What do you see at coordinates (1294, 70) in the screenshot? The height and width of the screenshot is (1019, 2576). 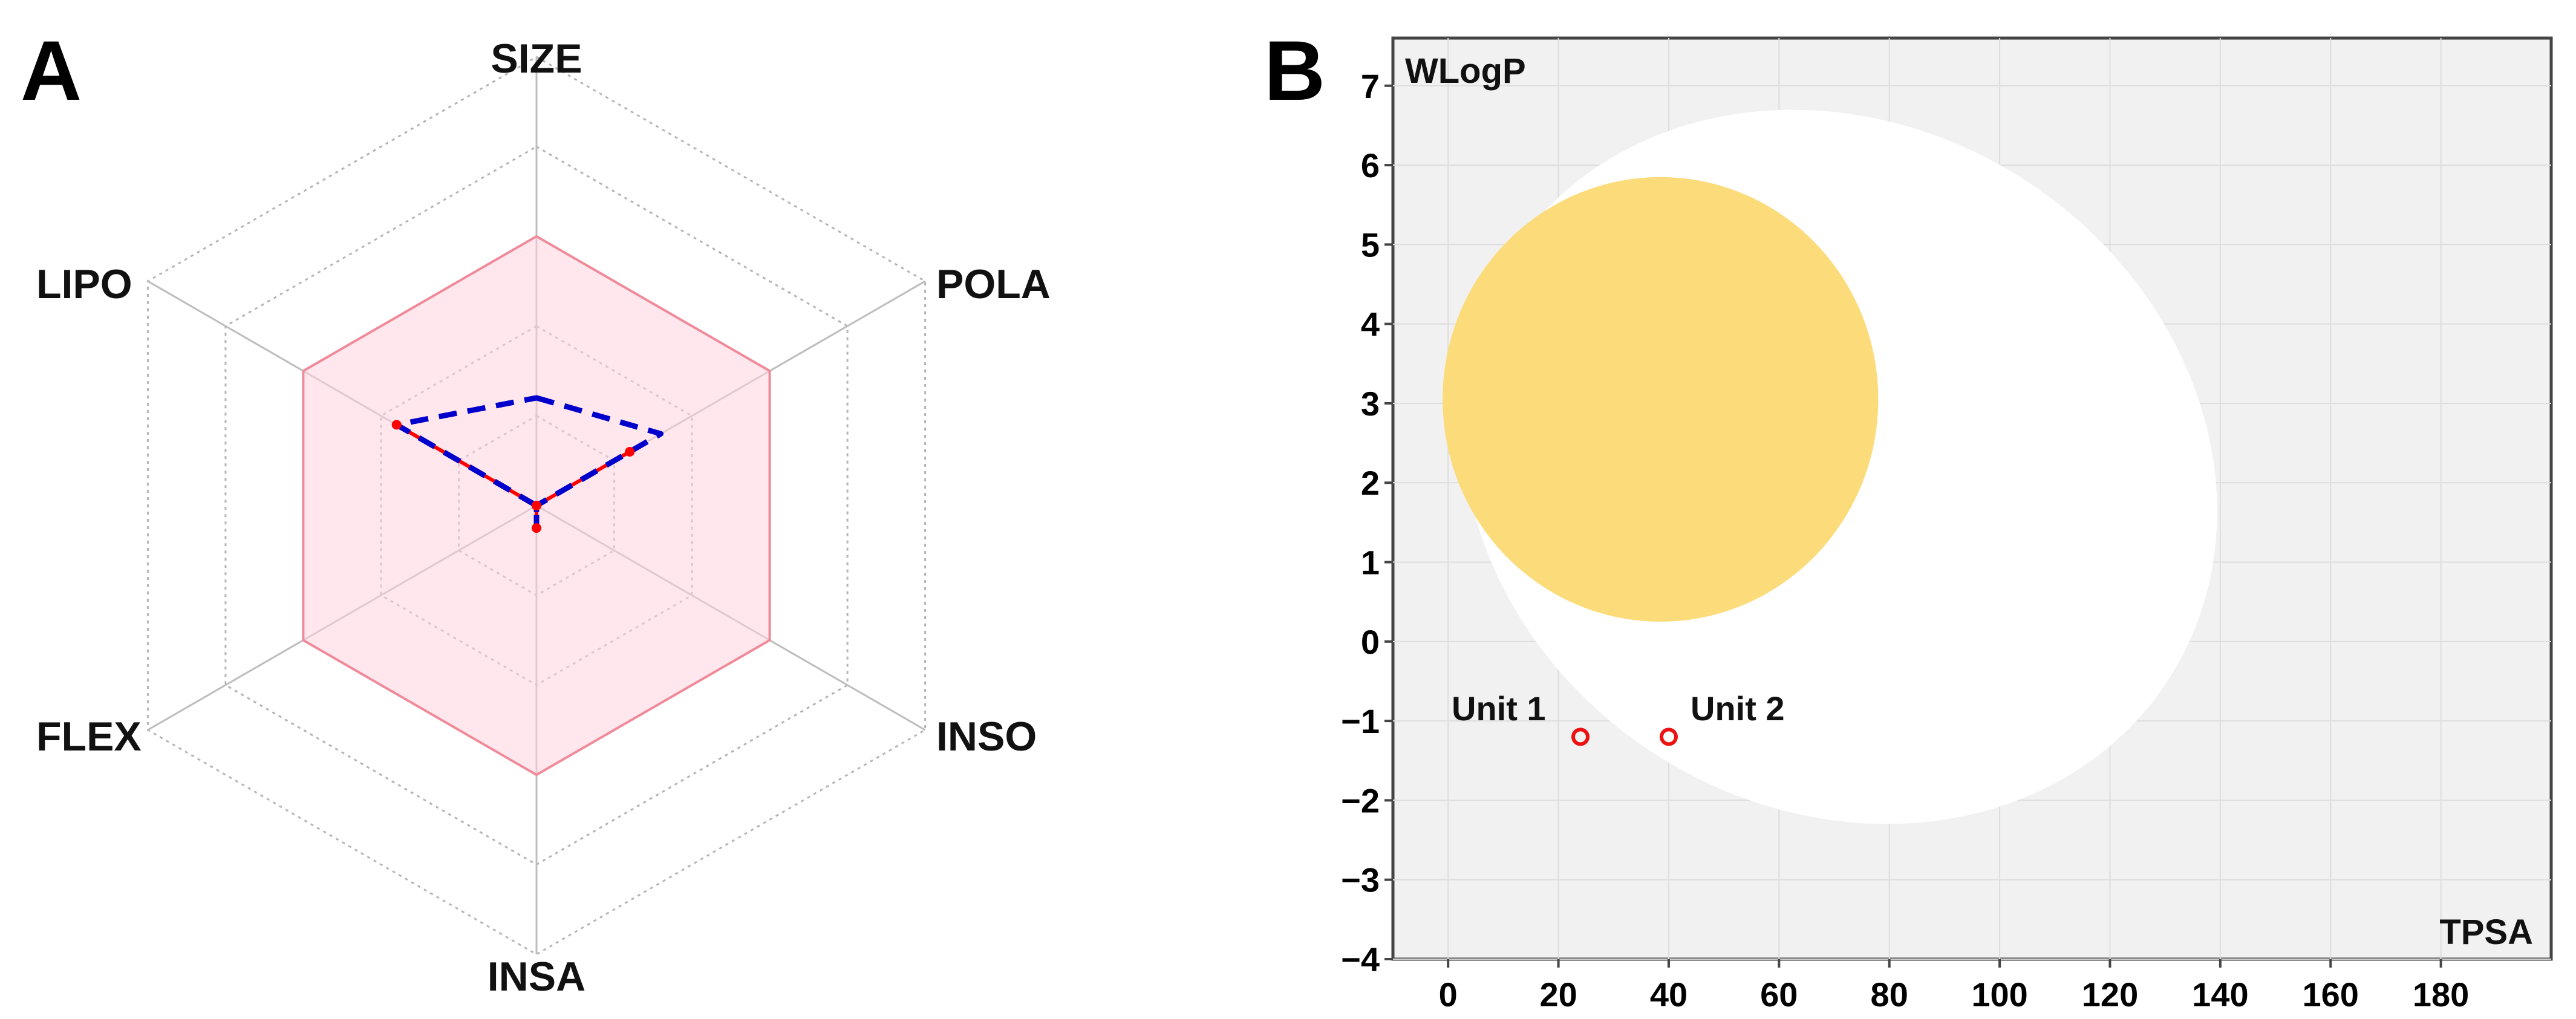 I see `panel-b-letter: B` at bounding box center [1294, 70].